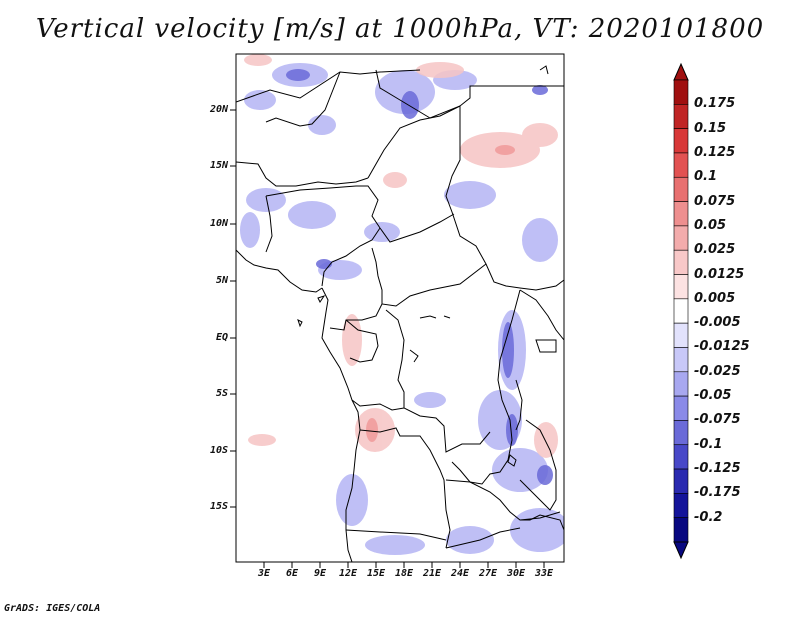 The height and width of the screenshot is (618, 800). I want to click on colorbar-label: 0.0125, so click(719, 274).